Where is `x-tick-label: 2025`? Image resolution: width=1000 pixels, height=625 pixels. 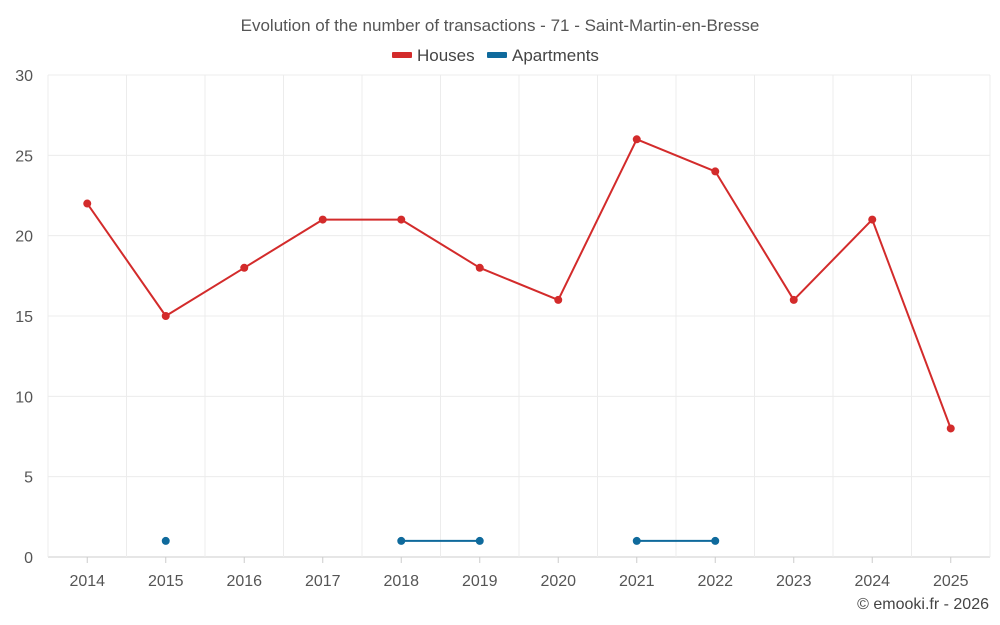
x-tick-label: 2025 is located at coordinates (951, 581).